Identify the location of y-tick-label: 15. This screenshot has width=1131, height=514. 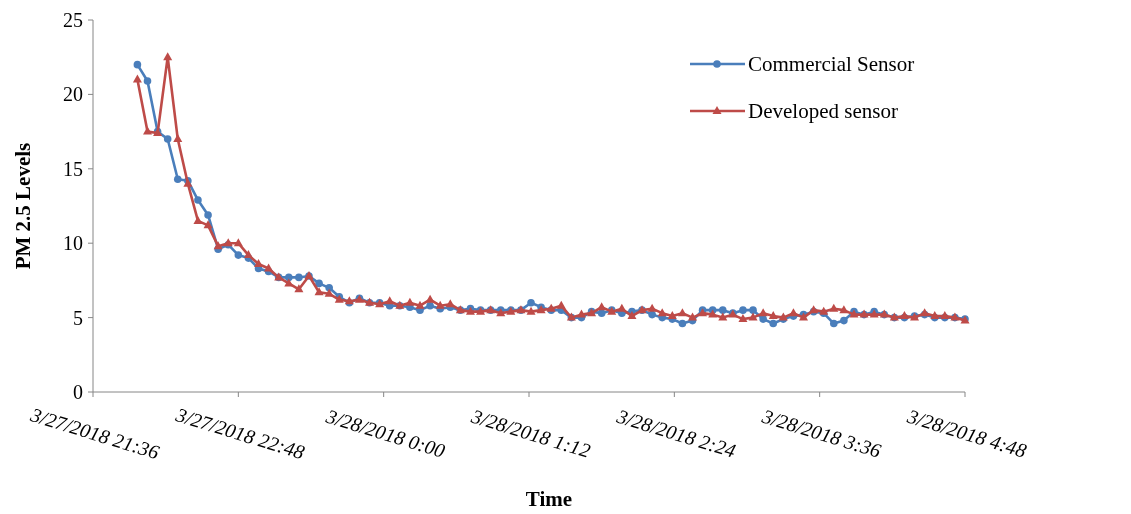
(73, 168).